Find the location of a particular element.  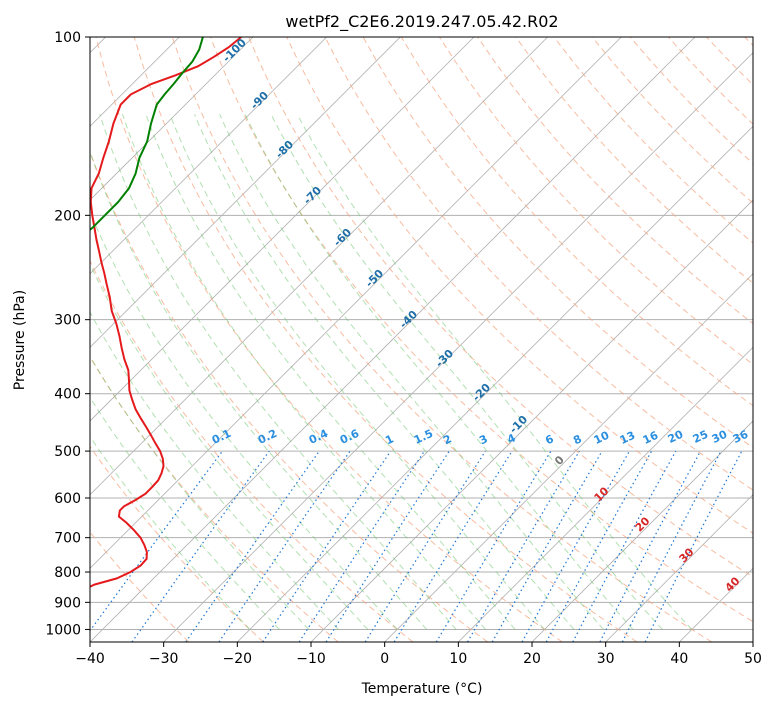

y-tick-label: 400 is located at coordinates (67, 395).